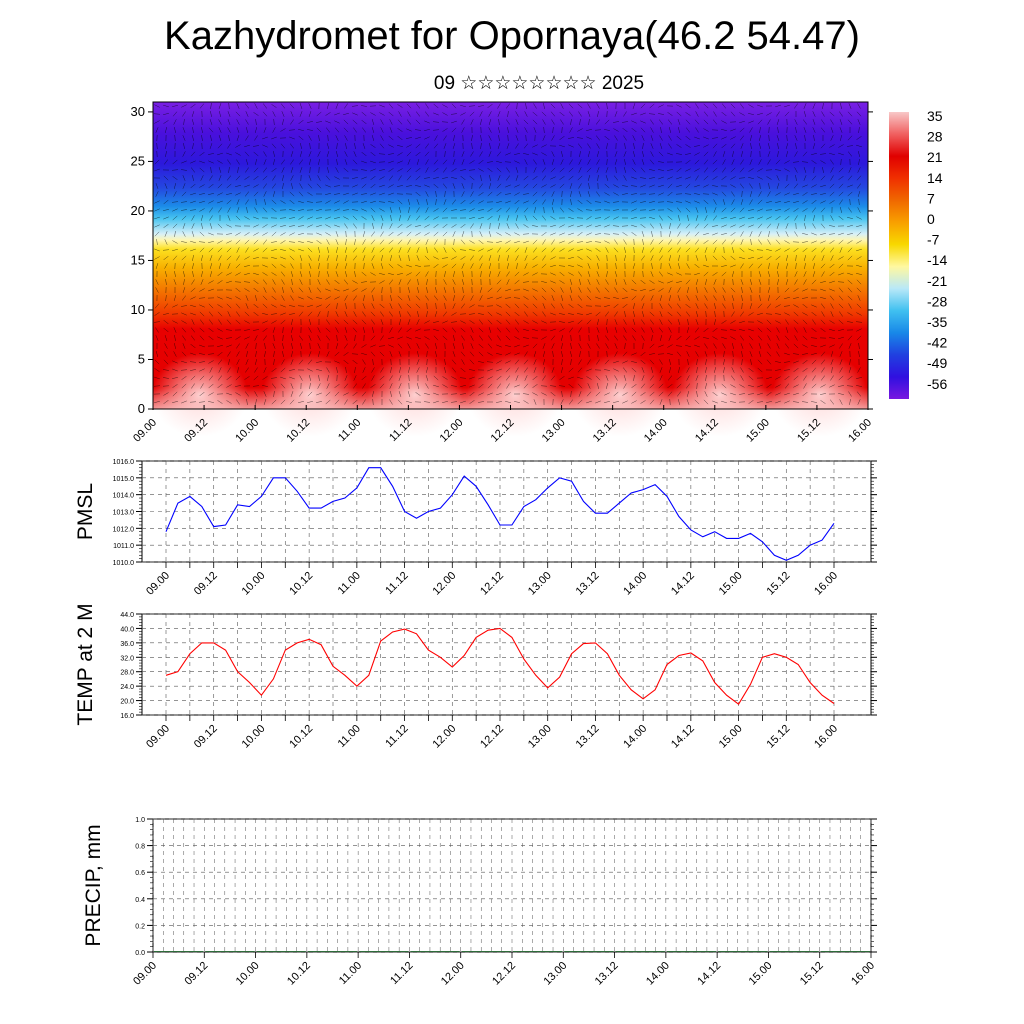 The height and width of the screenshot is (1024, 1024). Describe the element at coordinates (124, 513) in the screenshot. I see `y-tick-label: 1013.0` at that location.